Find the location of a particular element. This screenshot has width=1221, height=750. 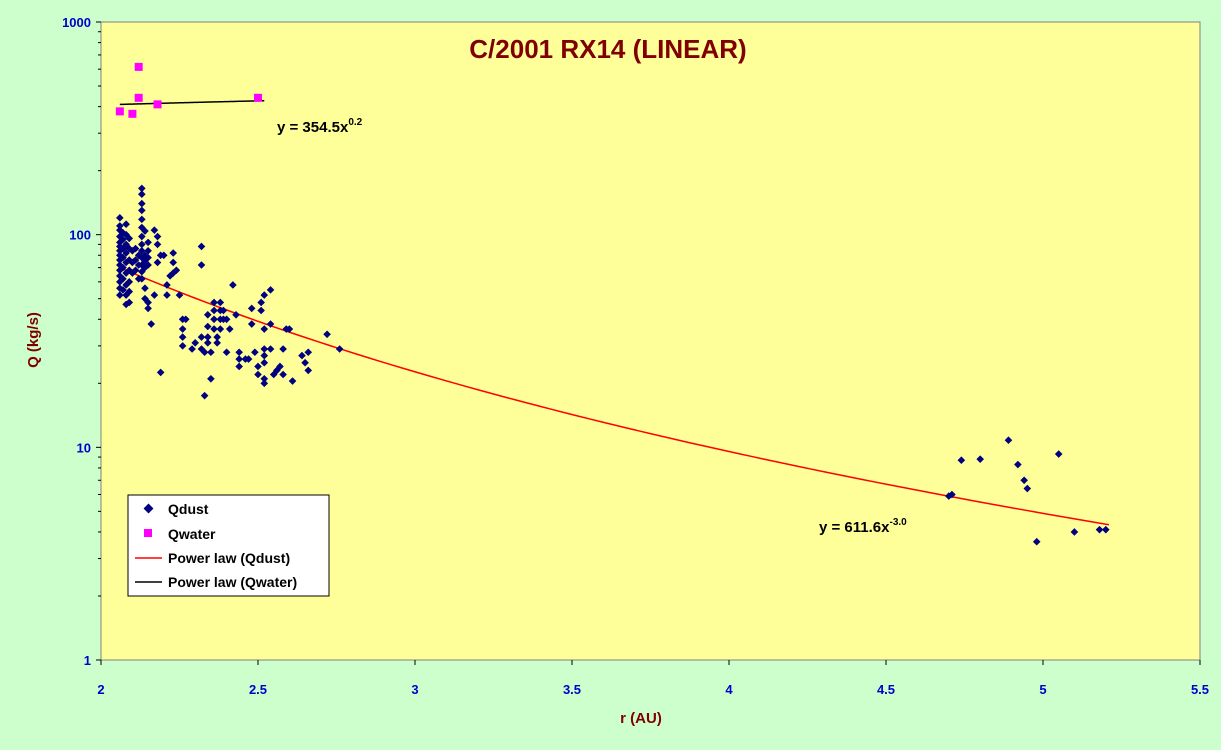

y-tick-label: 10 is located at coordinates (84, 447).